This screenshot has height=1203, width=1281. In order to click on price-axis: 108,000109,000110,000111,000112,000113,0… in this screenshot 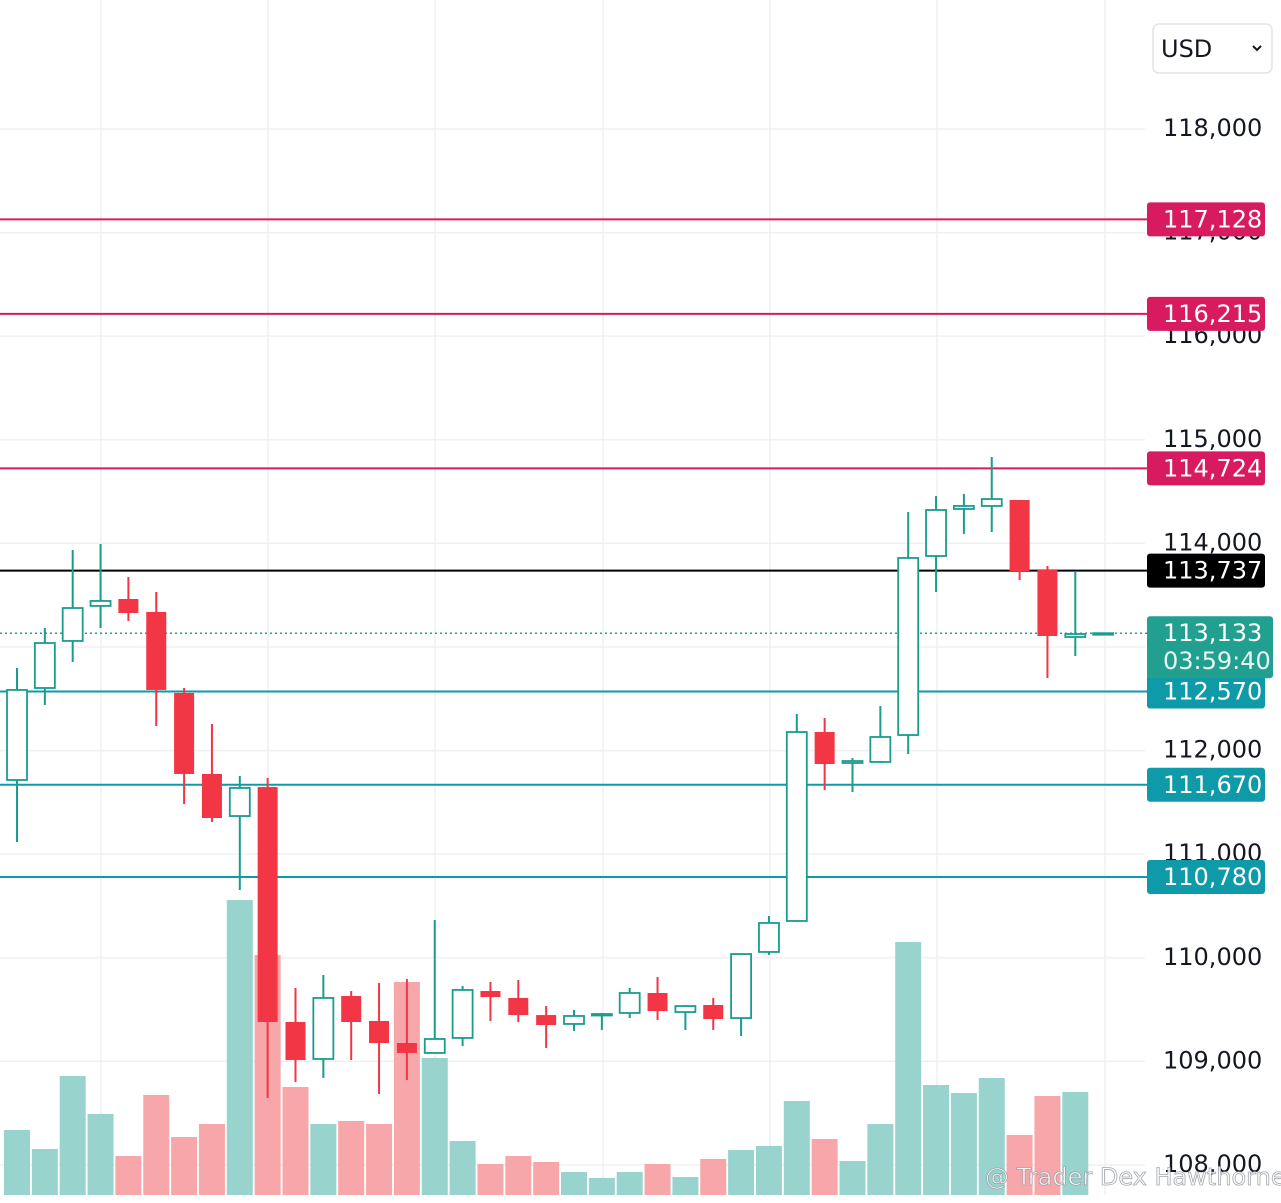, I will do `click(1210, 646)`.